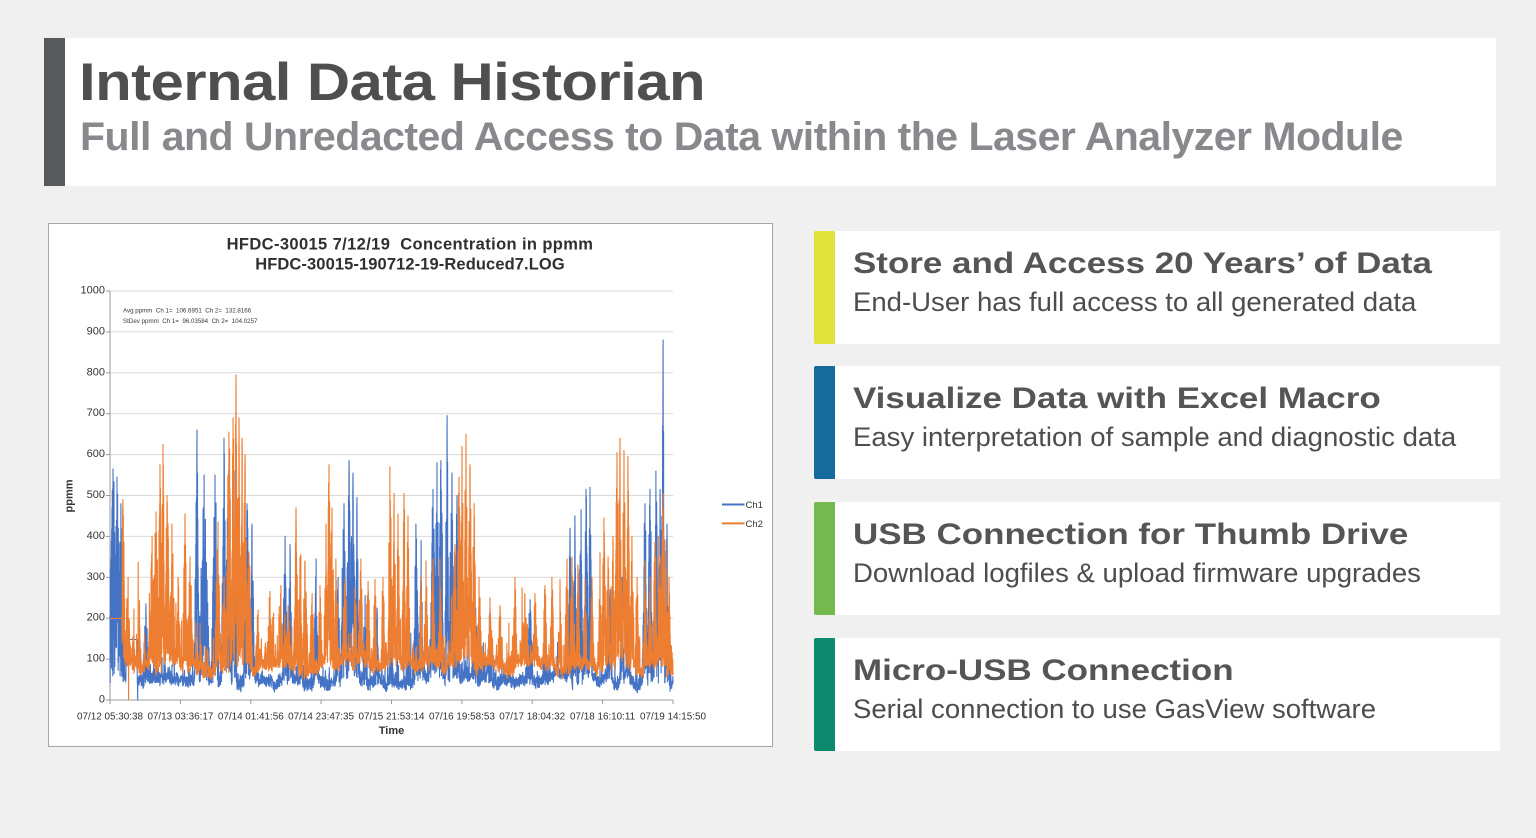 The height and width of the screenshot is (838, 1536). What do you see at coordinates (410, 245) in the screenshot?
I see `svg-text:HFDC-30015 7/12/19 Concentrat: HFDC-30015 7/12/19 Concentration in ppmm` at bounding box center [410, 245].